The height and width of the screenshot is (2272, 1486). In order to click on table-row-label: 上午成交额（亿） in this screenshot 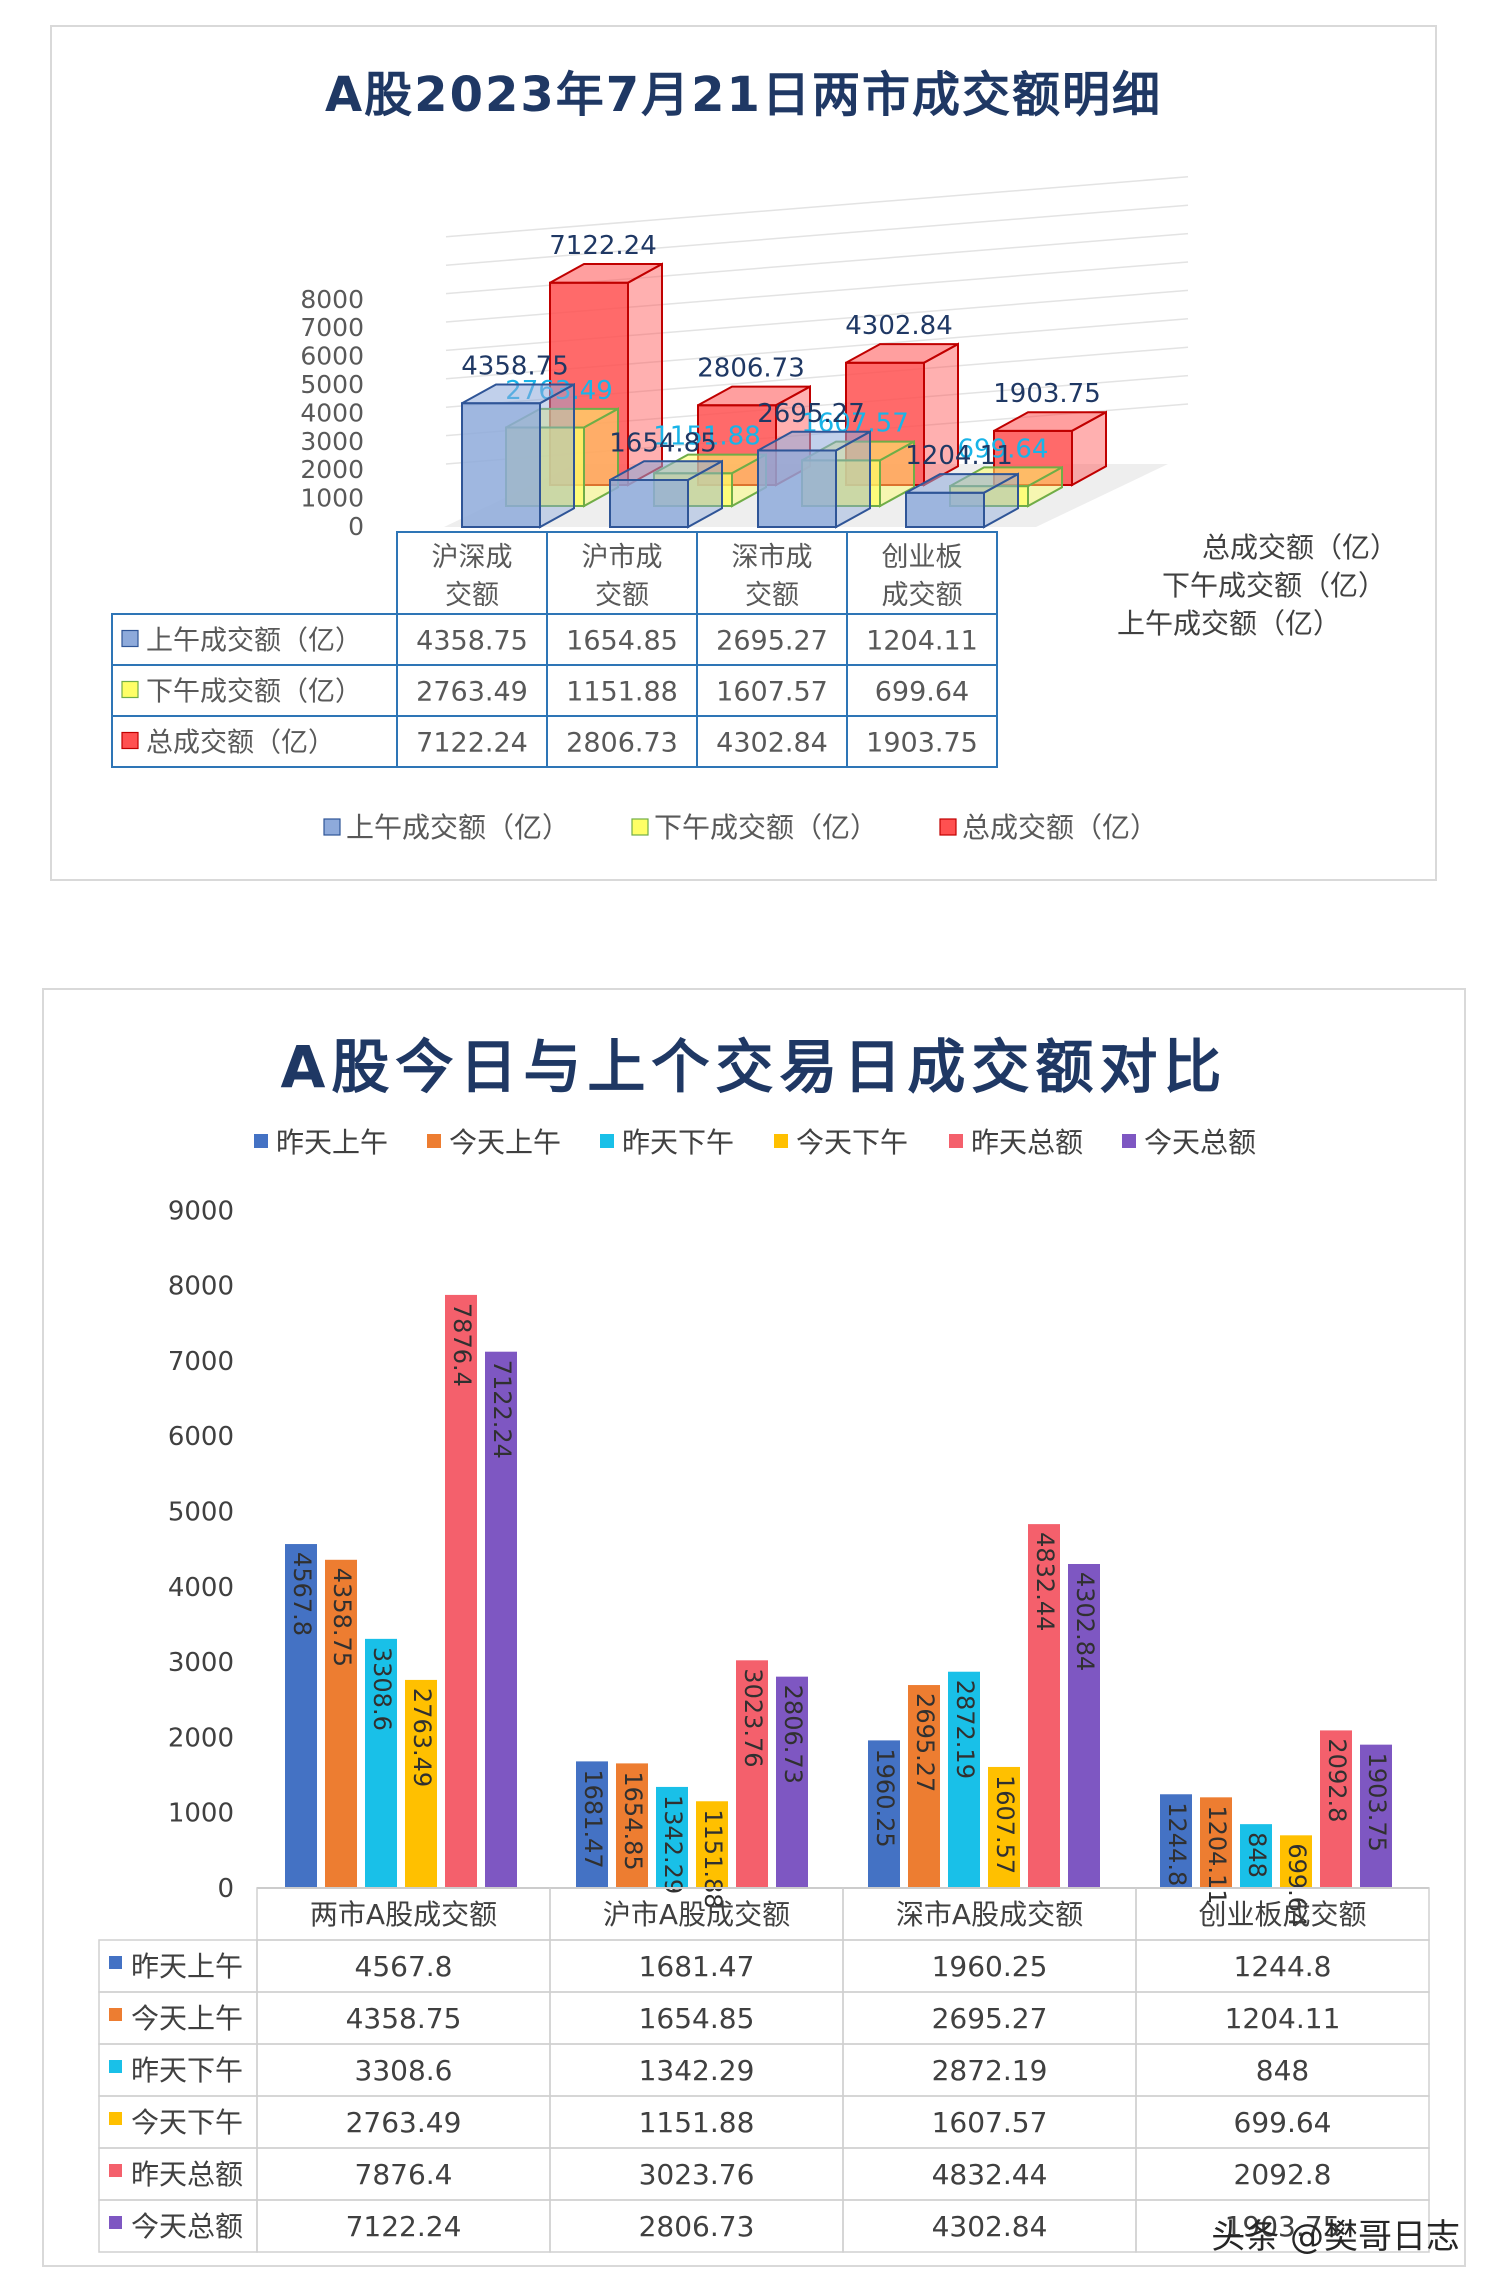, I will do `click(254, 641)`.